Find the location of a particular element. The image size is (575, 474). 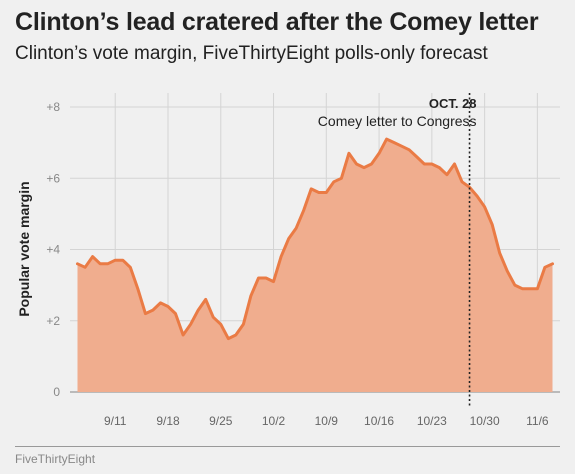

y-tick-label: 0 is located at coordinates (56, 392).